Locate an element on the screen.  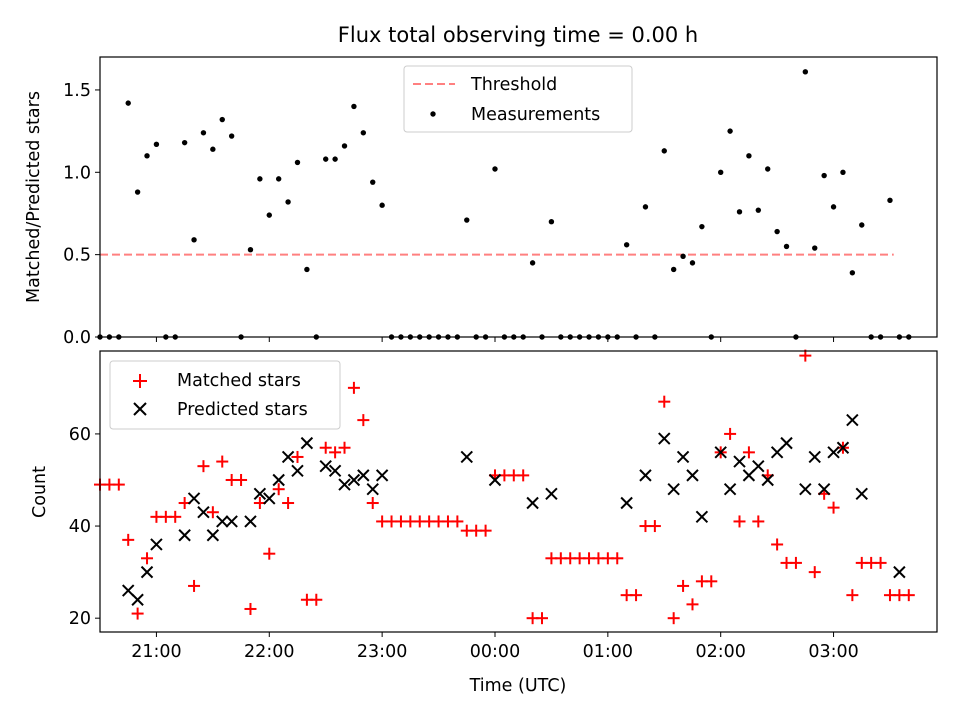
bottom-x-axis-label: Time (UTC) is located at coordinates (518, 686).